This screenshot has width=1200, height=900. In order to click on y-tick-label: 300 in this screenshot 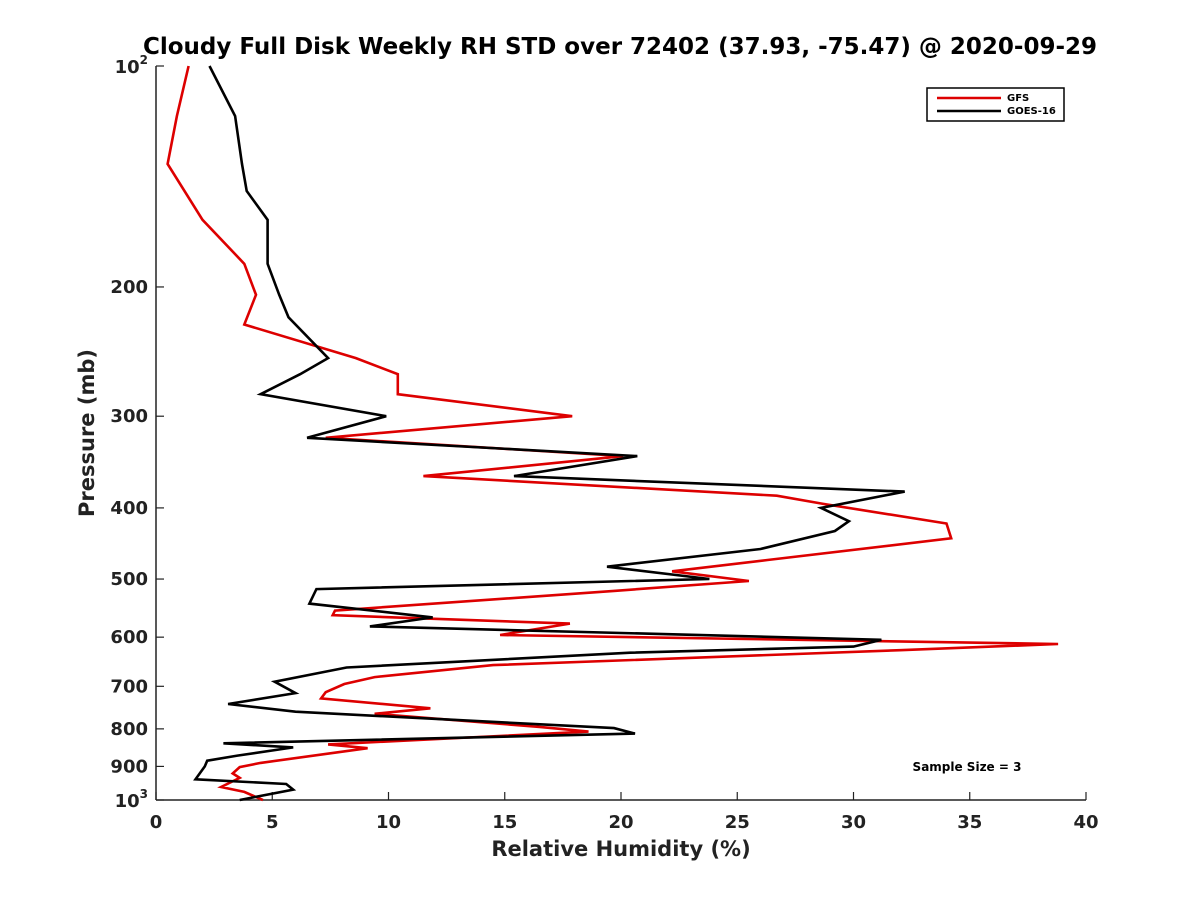, I will do `click(129, 416)`.